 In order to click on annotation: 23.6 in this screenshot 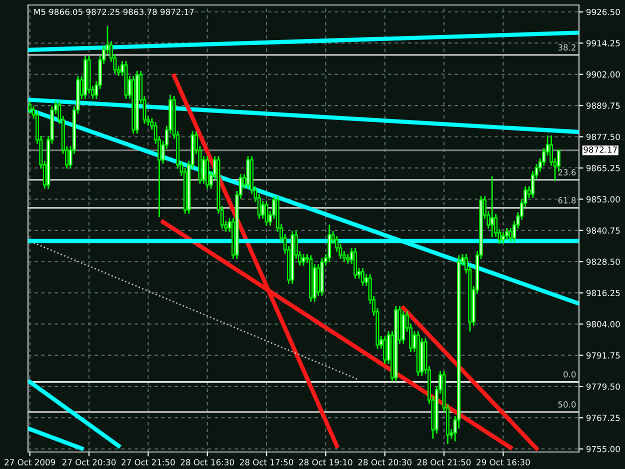, I will do `click(567, 172)`.